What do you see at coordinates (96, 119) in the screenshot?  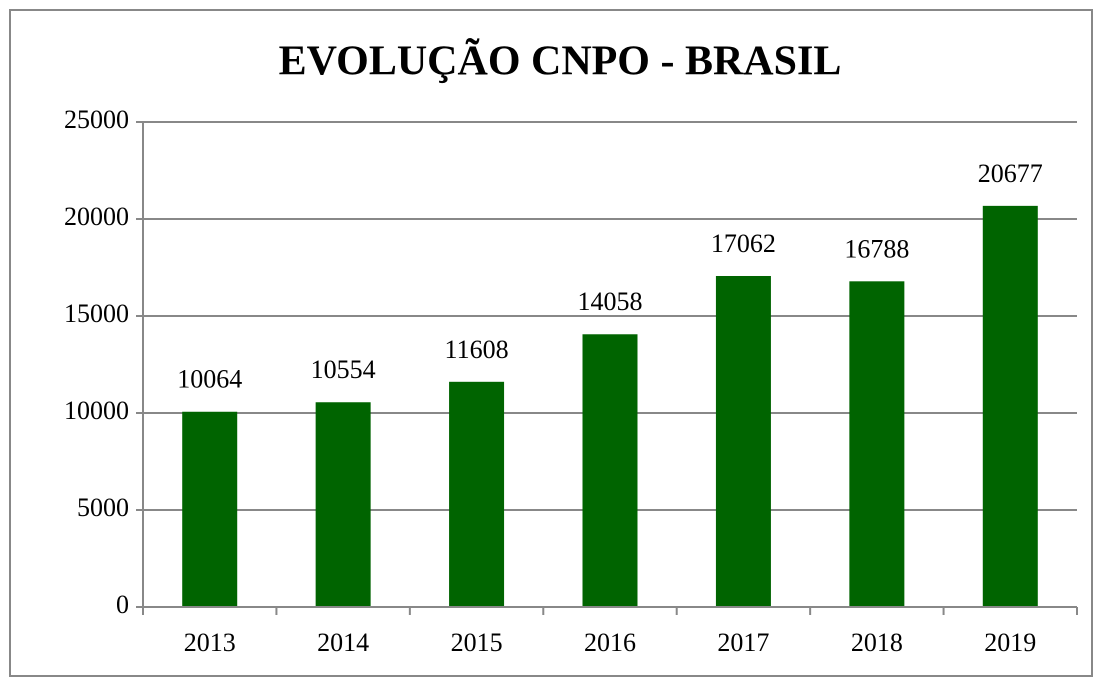 I see `y-tick-label: 25000` at bounding box center [96, 119].